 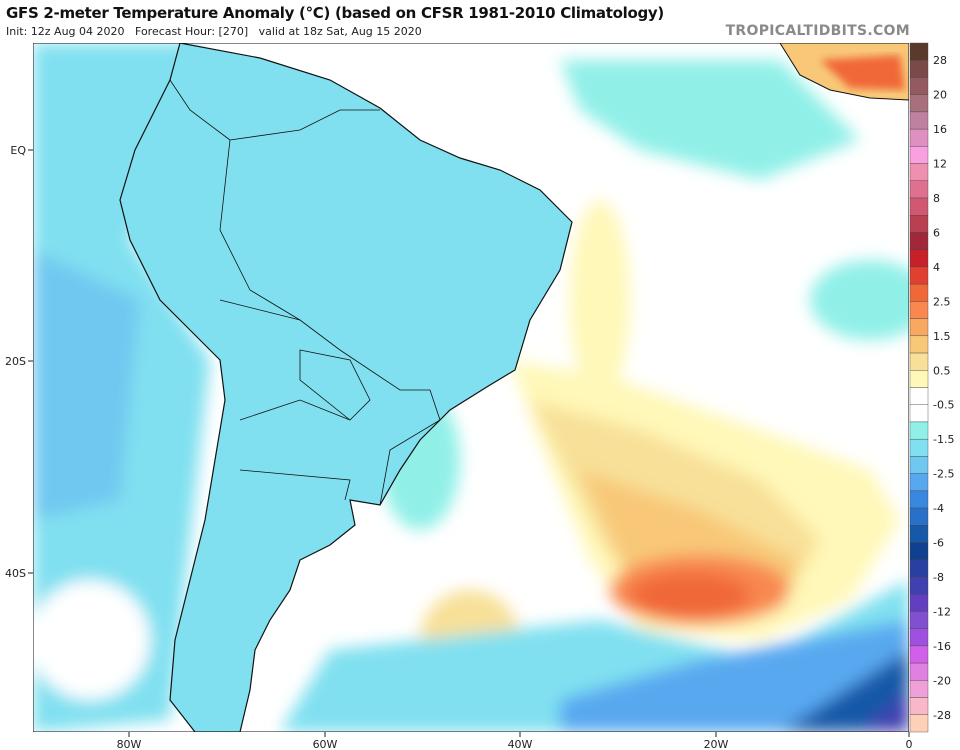 I want to click on lon-axis: 80W 60W 40W 20W 0, so click(x=515, y=741).